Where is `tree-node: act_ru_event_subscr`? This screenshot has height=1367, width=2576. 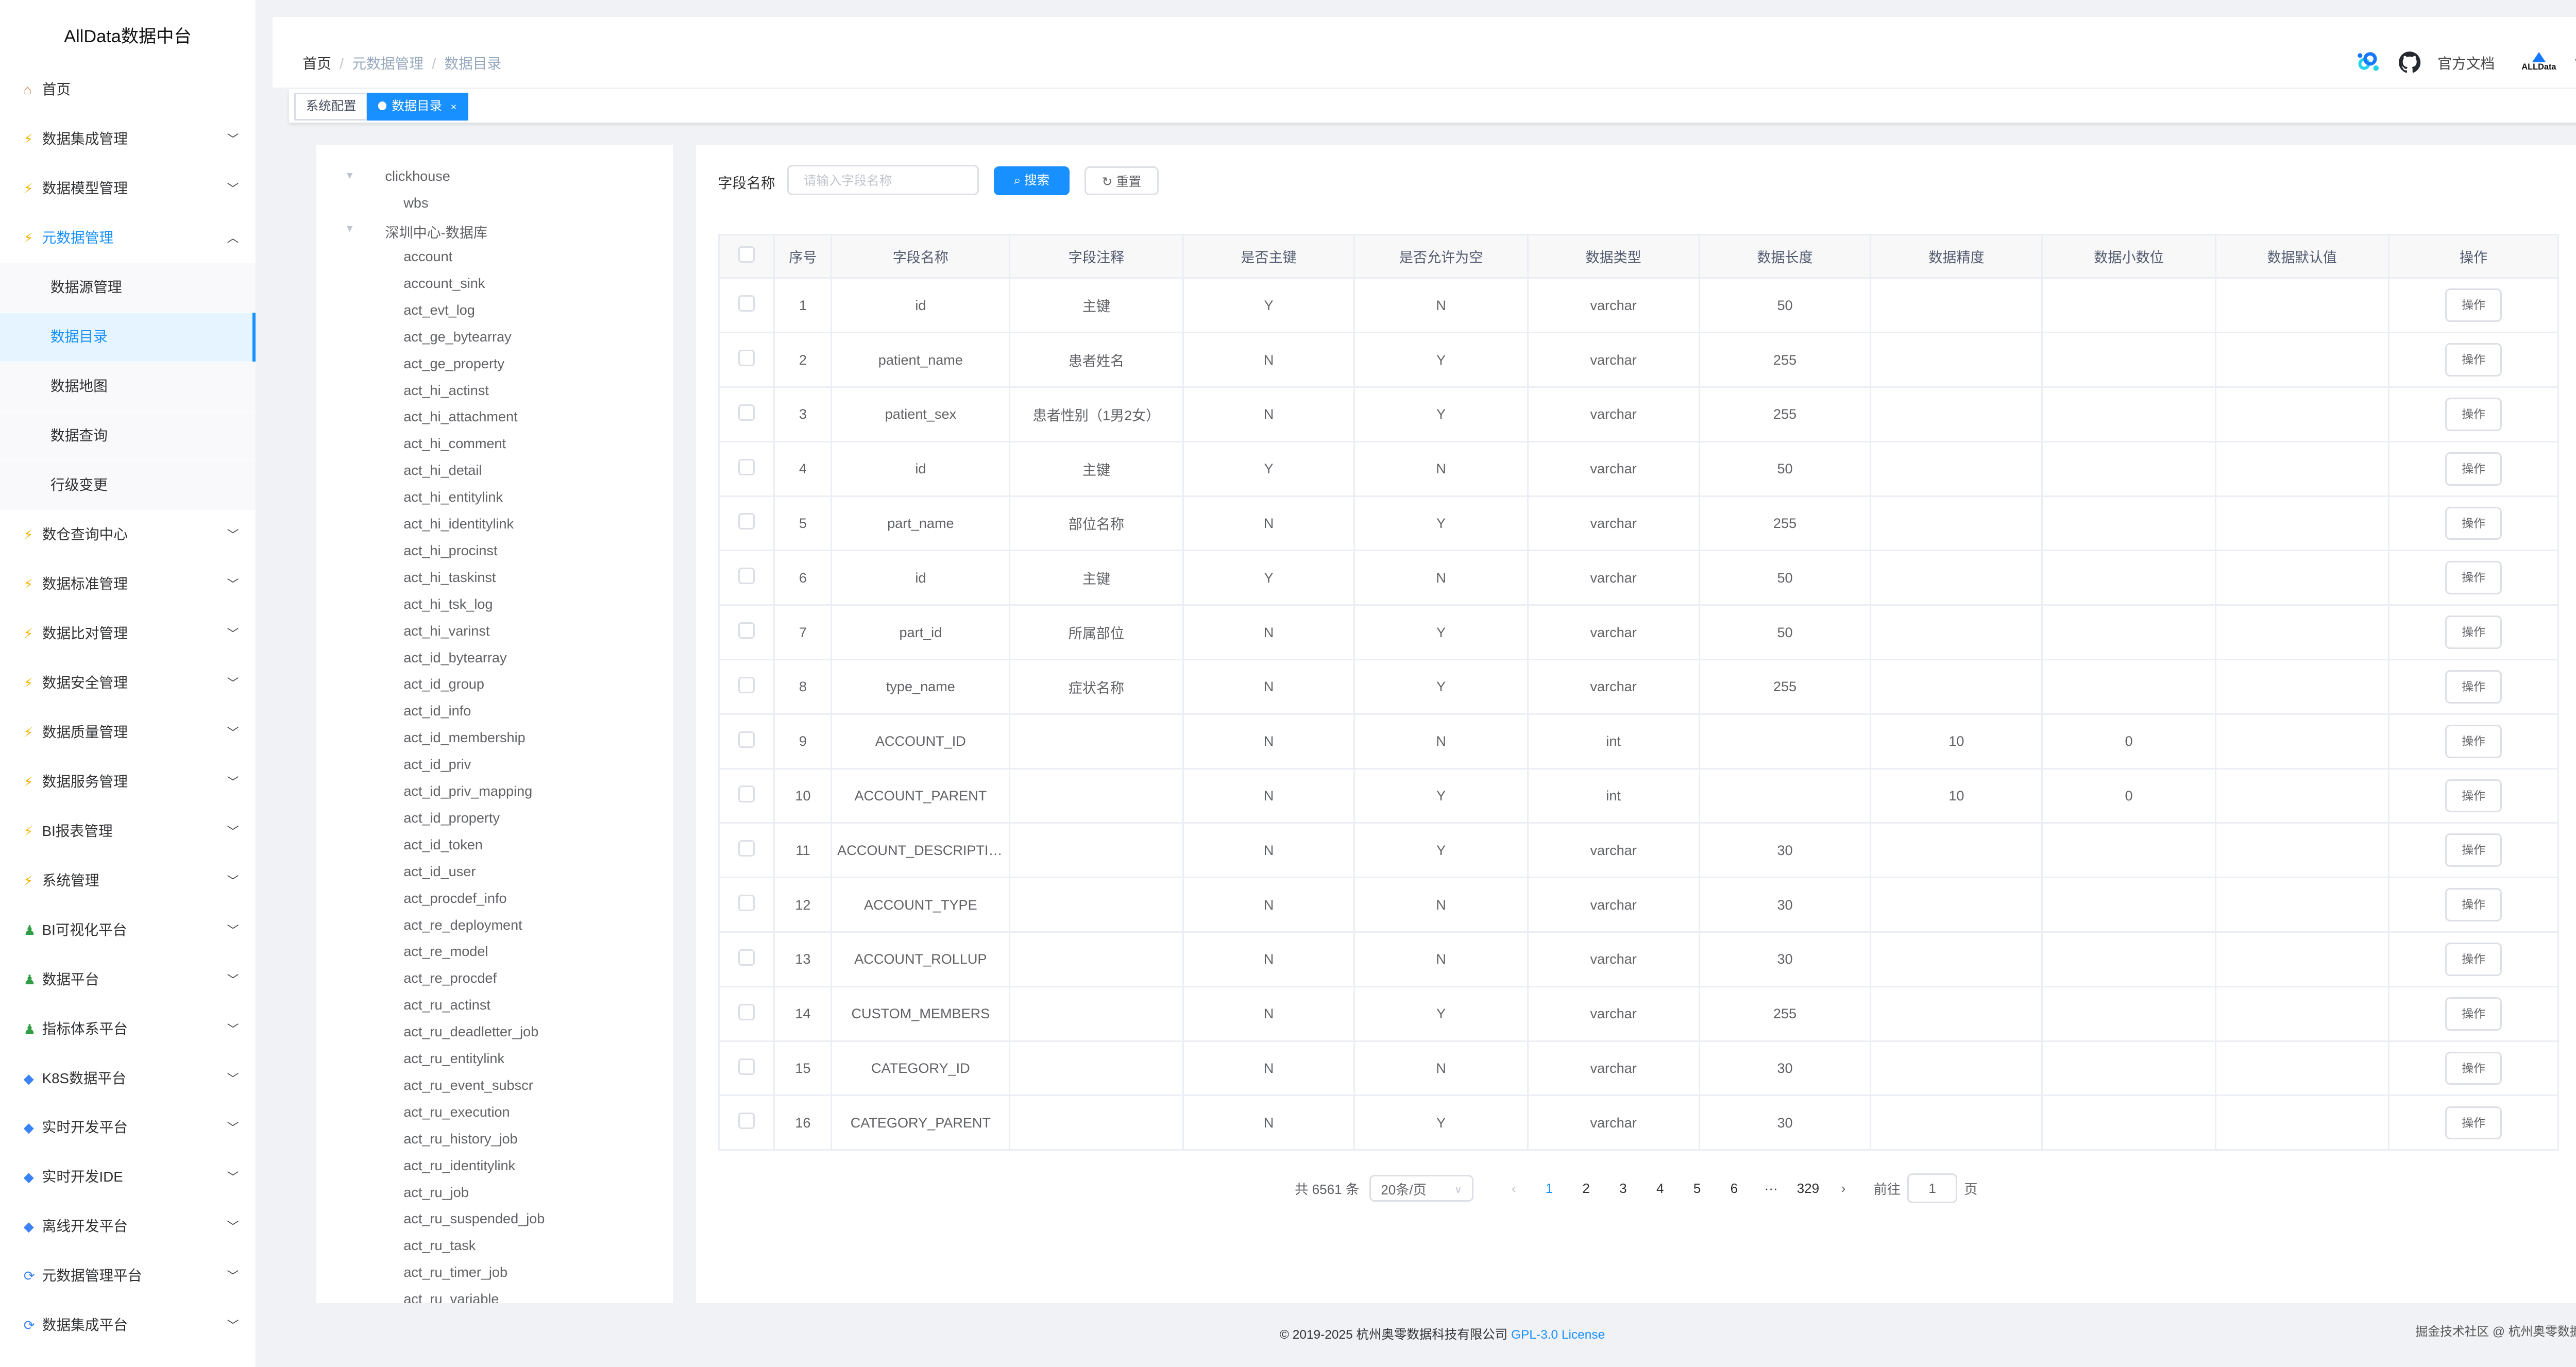 tree-node: act_ru_event_subscr is located at coordinates (468, 1085).